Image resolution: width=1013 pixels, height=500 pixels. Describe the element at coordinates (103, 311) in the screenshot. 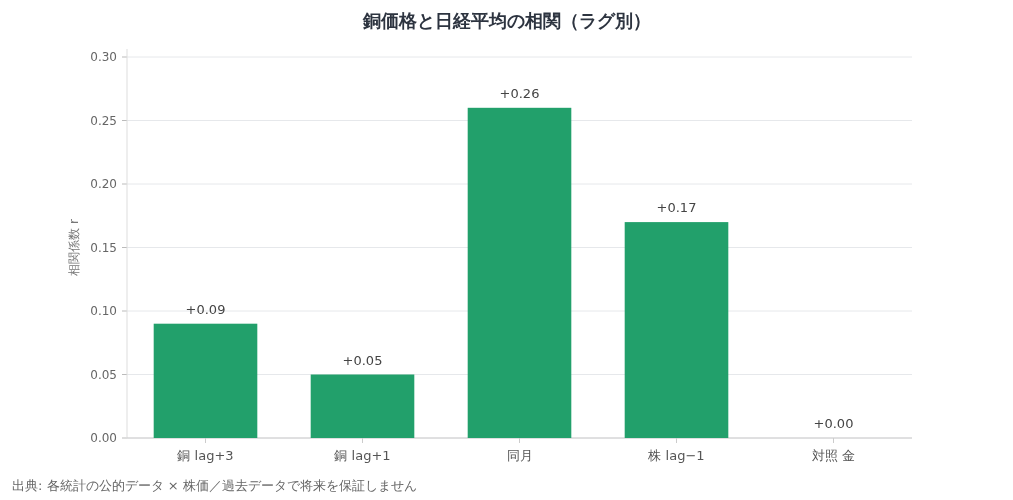

I see `y-tick-label: 0.10` at that location.